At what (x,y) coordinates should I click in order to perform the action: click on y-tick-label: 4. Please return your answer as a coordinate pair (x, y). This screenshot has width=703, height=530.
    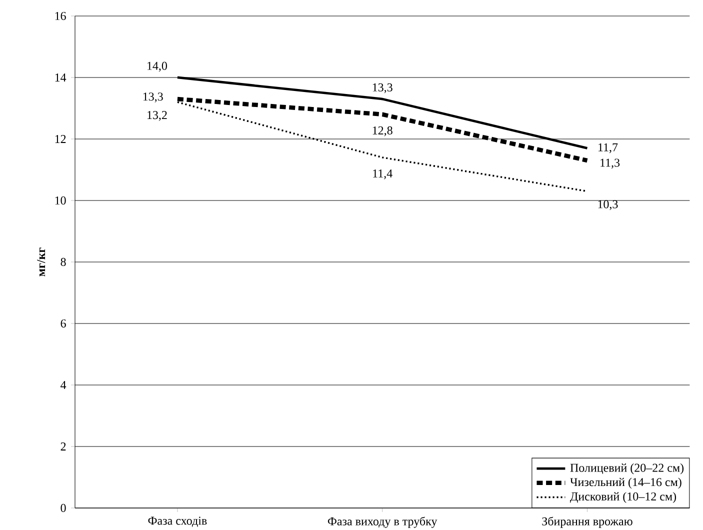
    Looking at the image, I should click on (63, 385).